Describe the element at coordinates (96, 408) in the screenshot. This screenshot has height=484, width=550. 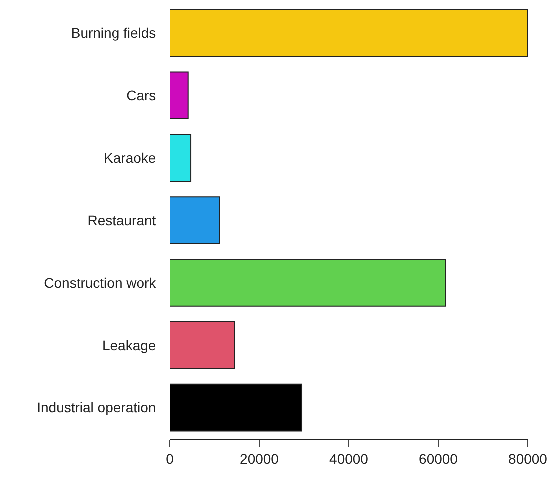
I see `y-tick-label: Industrial operation` at that location.